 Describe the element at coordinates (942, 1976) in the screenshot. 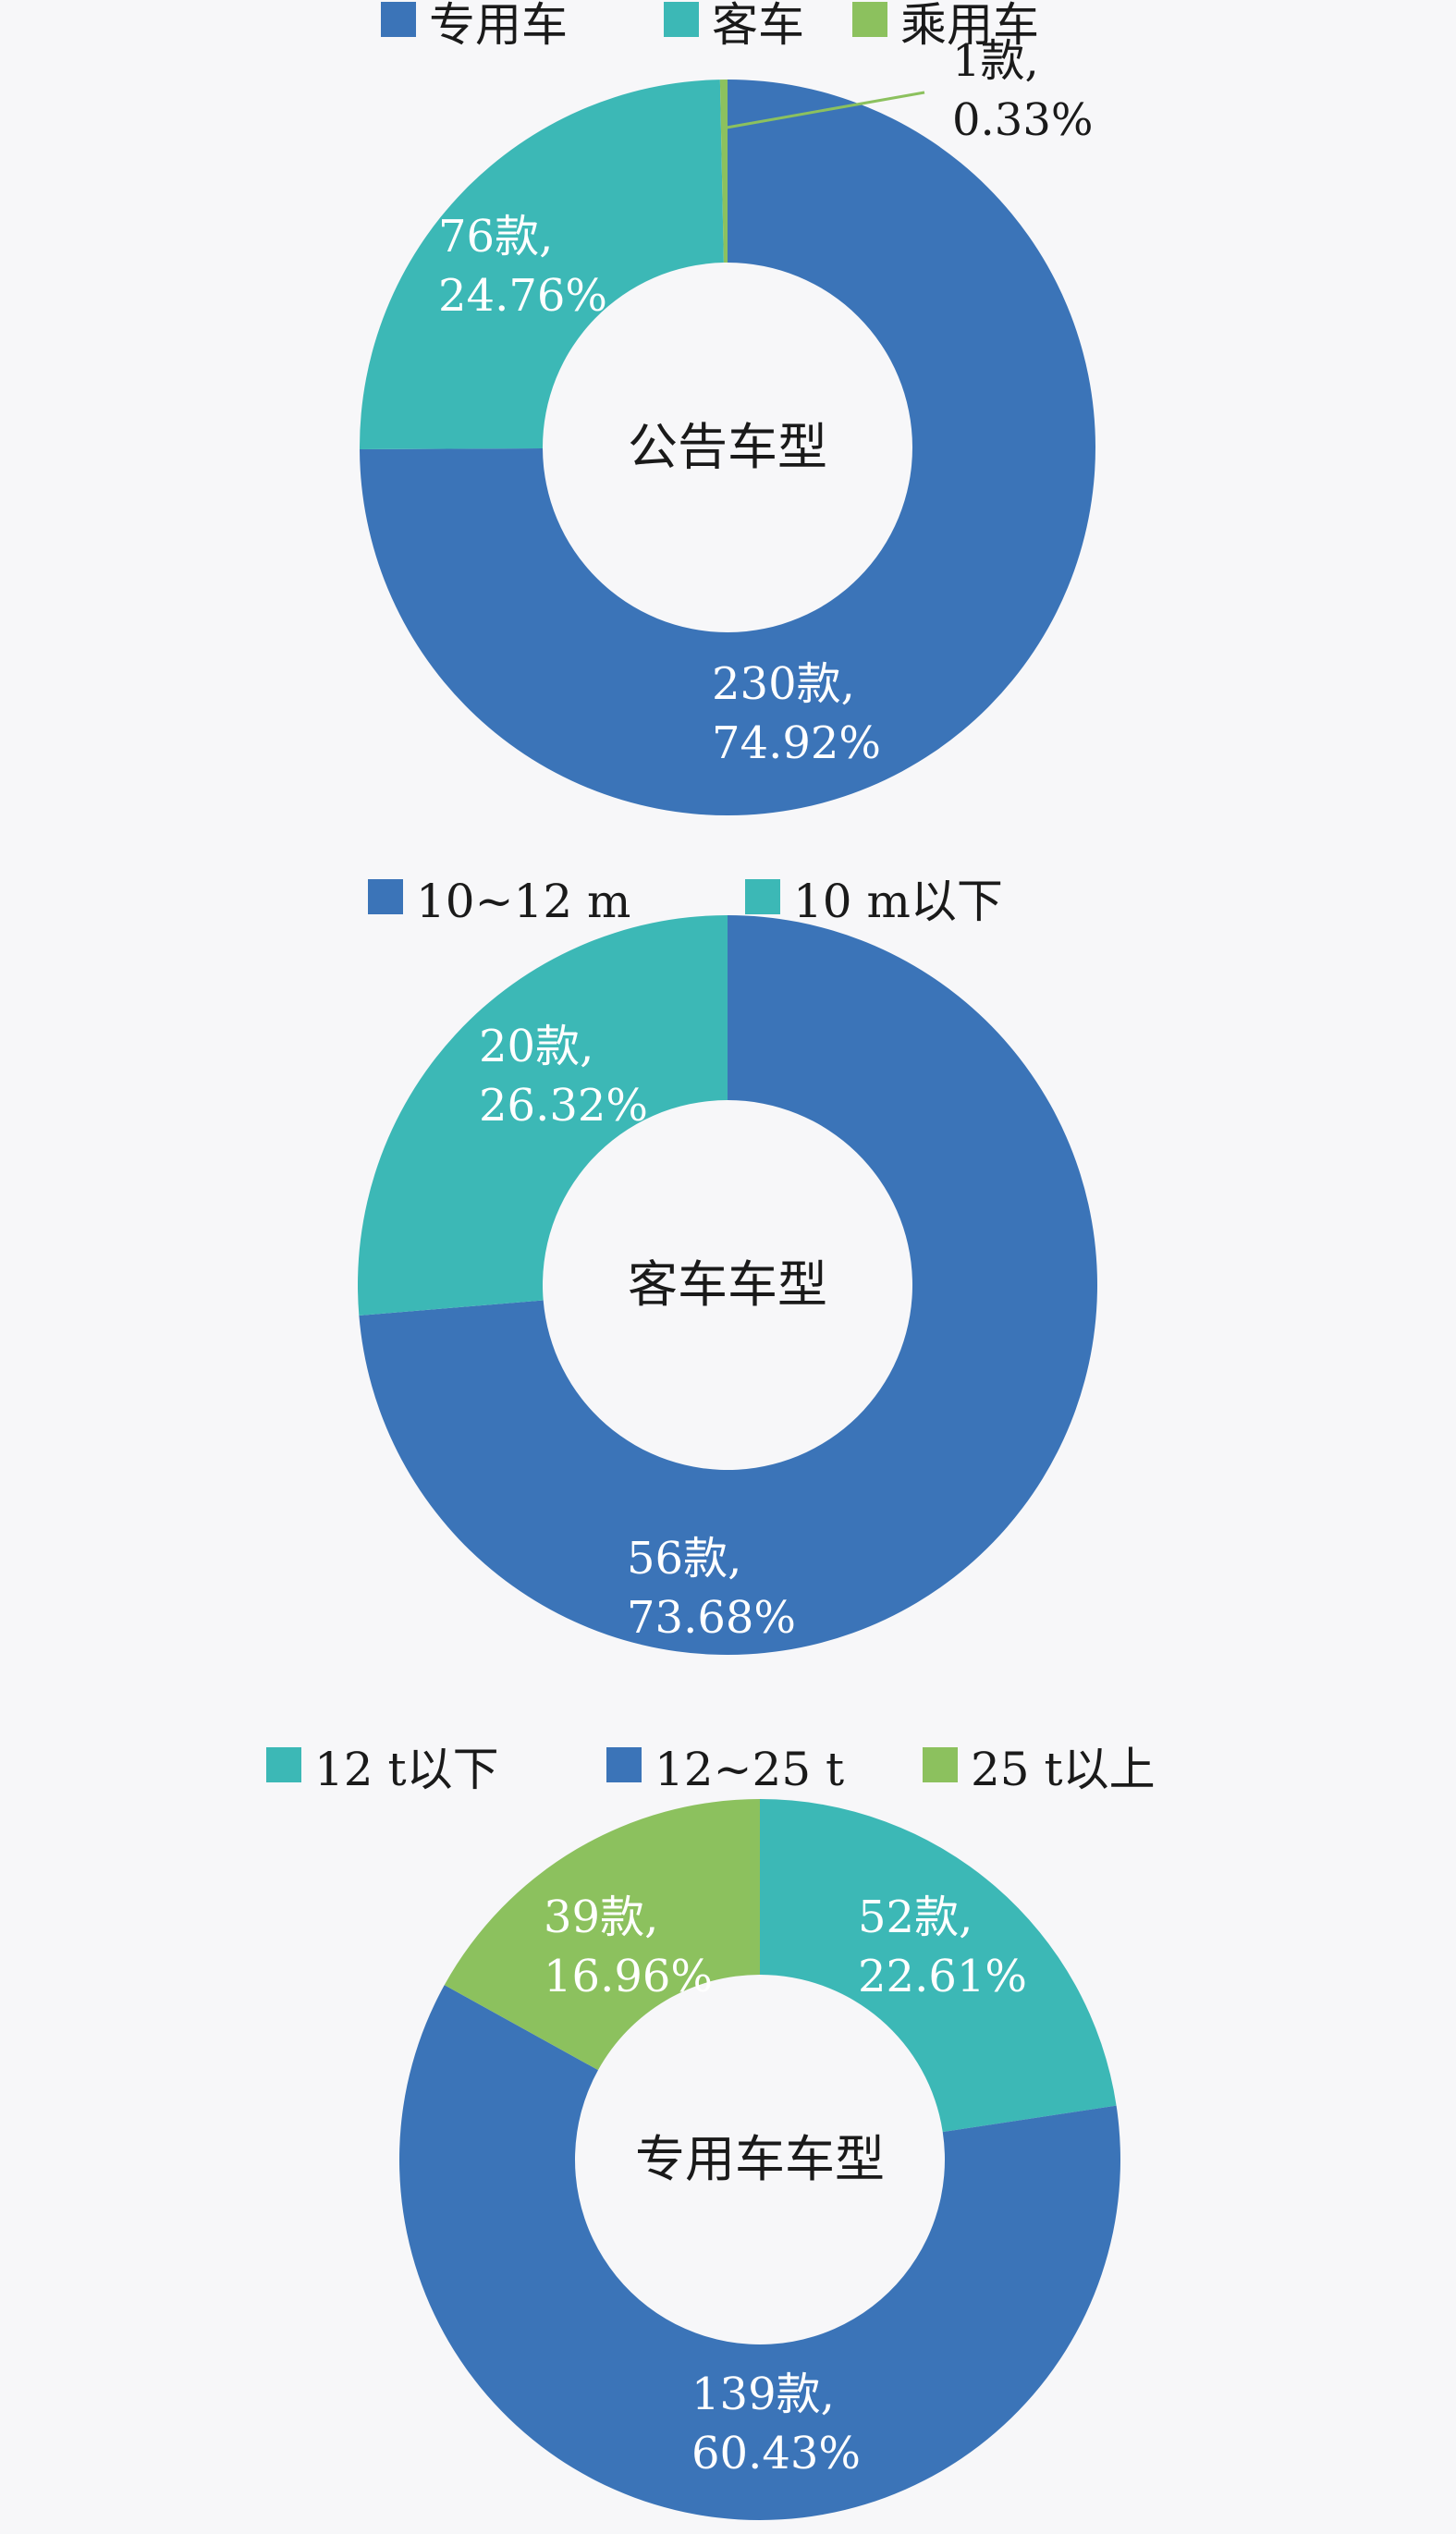

I see `data-label-percent: 22.61%` at that location.